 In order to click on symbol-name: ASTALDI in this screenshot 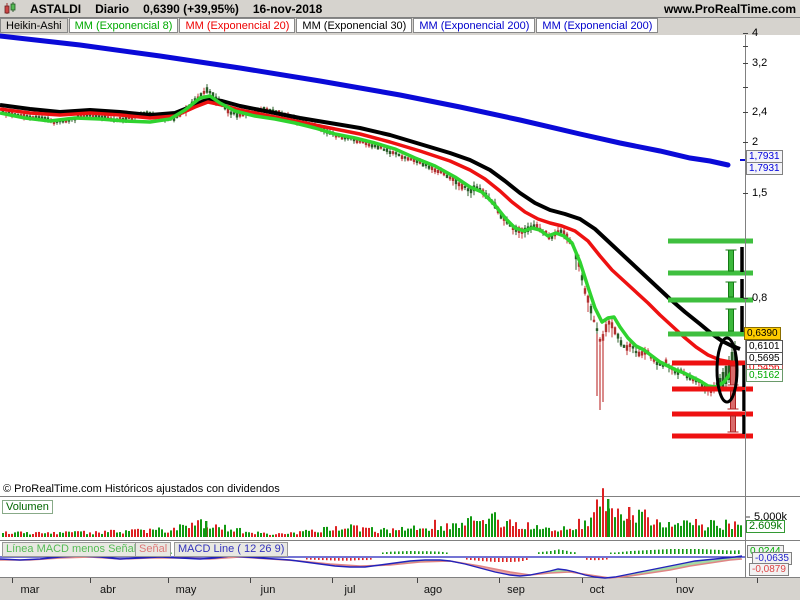, I will do `click(56, 8)`.